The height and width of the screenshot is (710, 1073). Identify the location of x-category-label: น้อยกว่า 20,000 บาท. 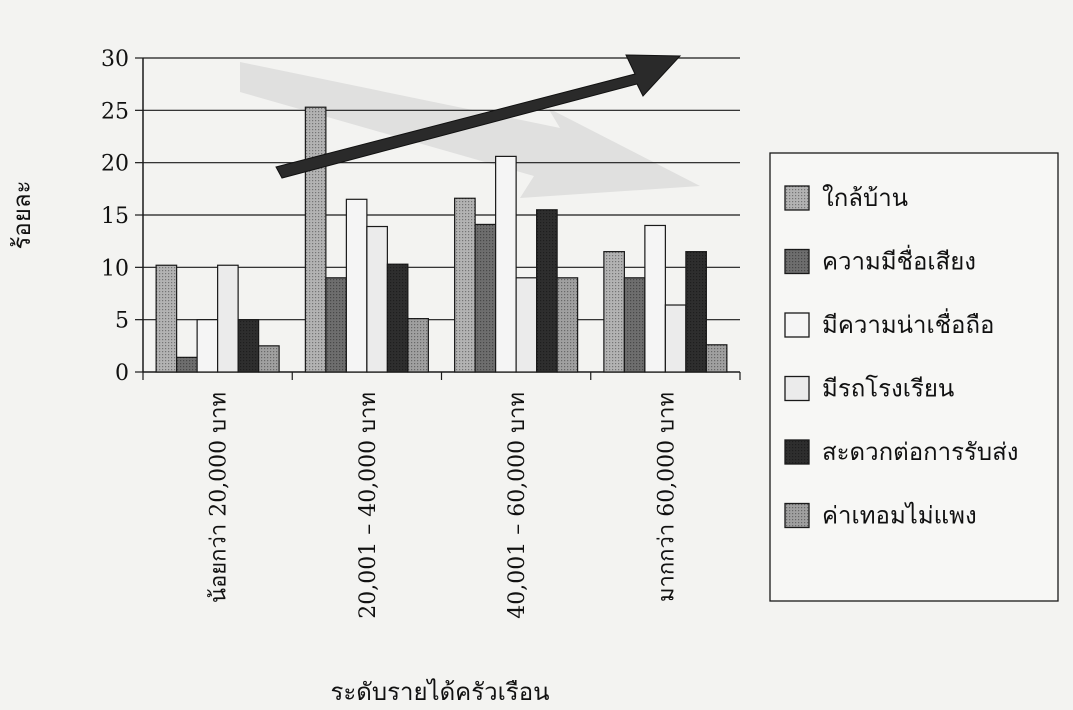
(219, 497).